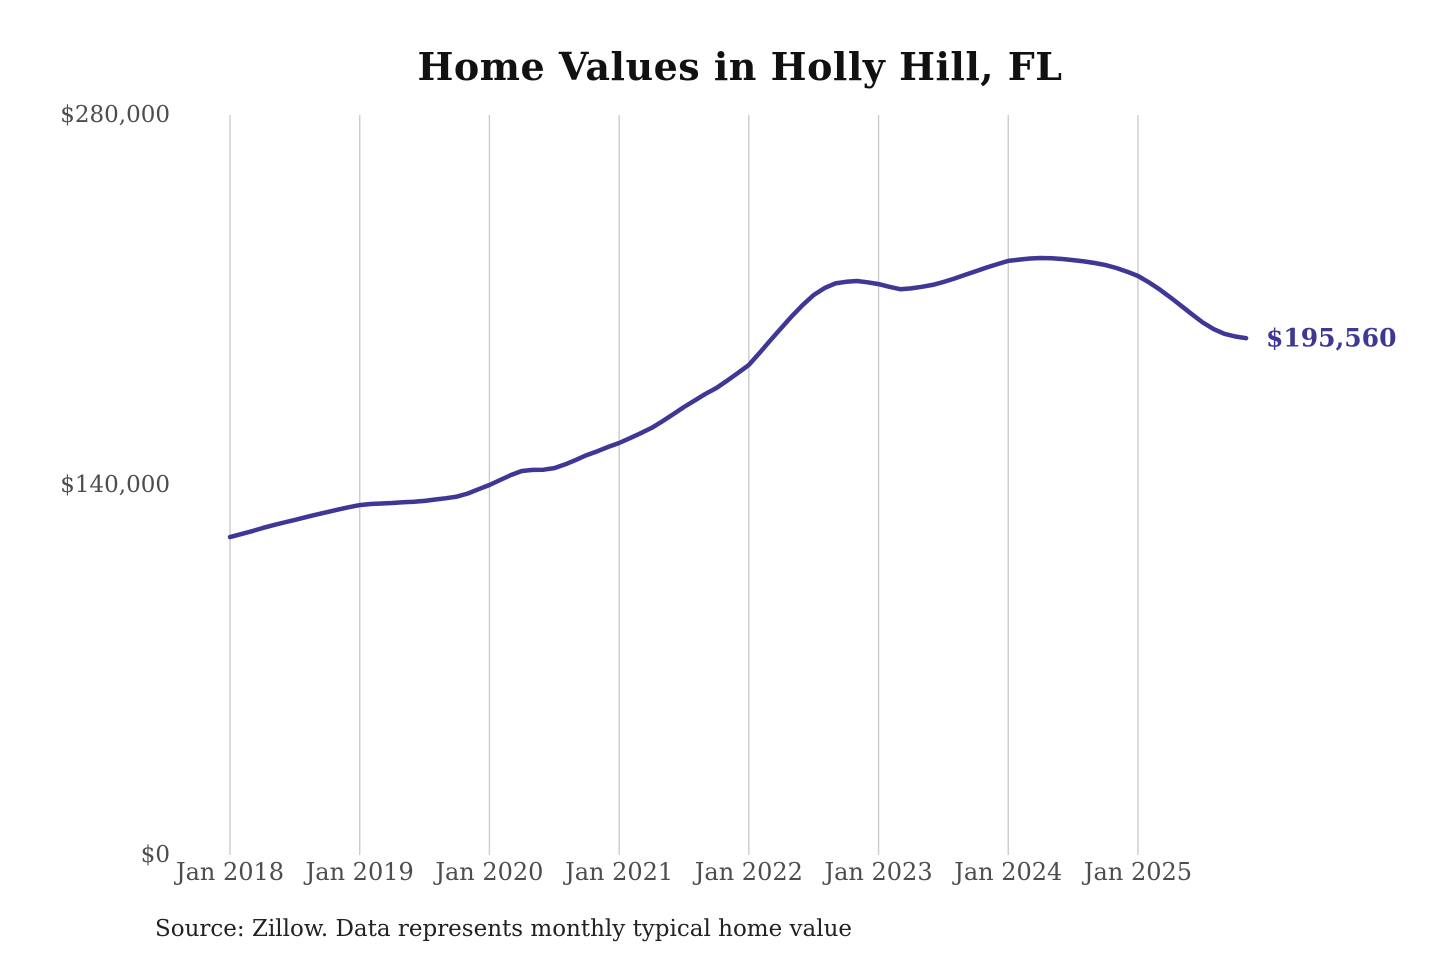 The width and height of the screenshot is (1440, 960). I want to click on x-axis-tick-label: Jan 2025, so click(1138, 872).